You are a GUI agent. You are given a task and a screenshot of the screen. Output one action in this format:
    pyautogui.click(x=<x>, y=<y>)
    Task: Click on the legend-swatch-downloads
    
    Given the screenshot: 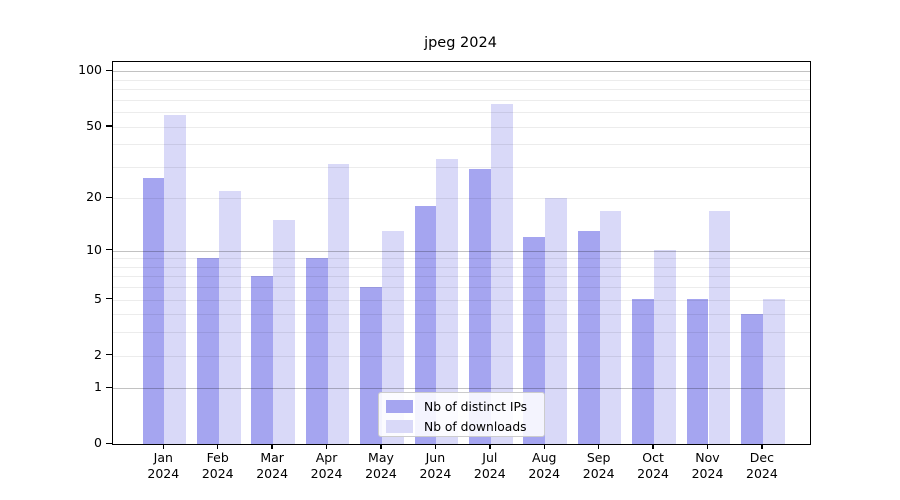 What is the action you would take?
    pyautogui.click(x=399, y=426)
    